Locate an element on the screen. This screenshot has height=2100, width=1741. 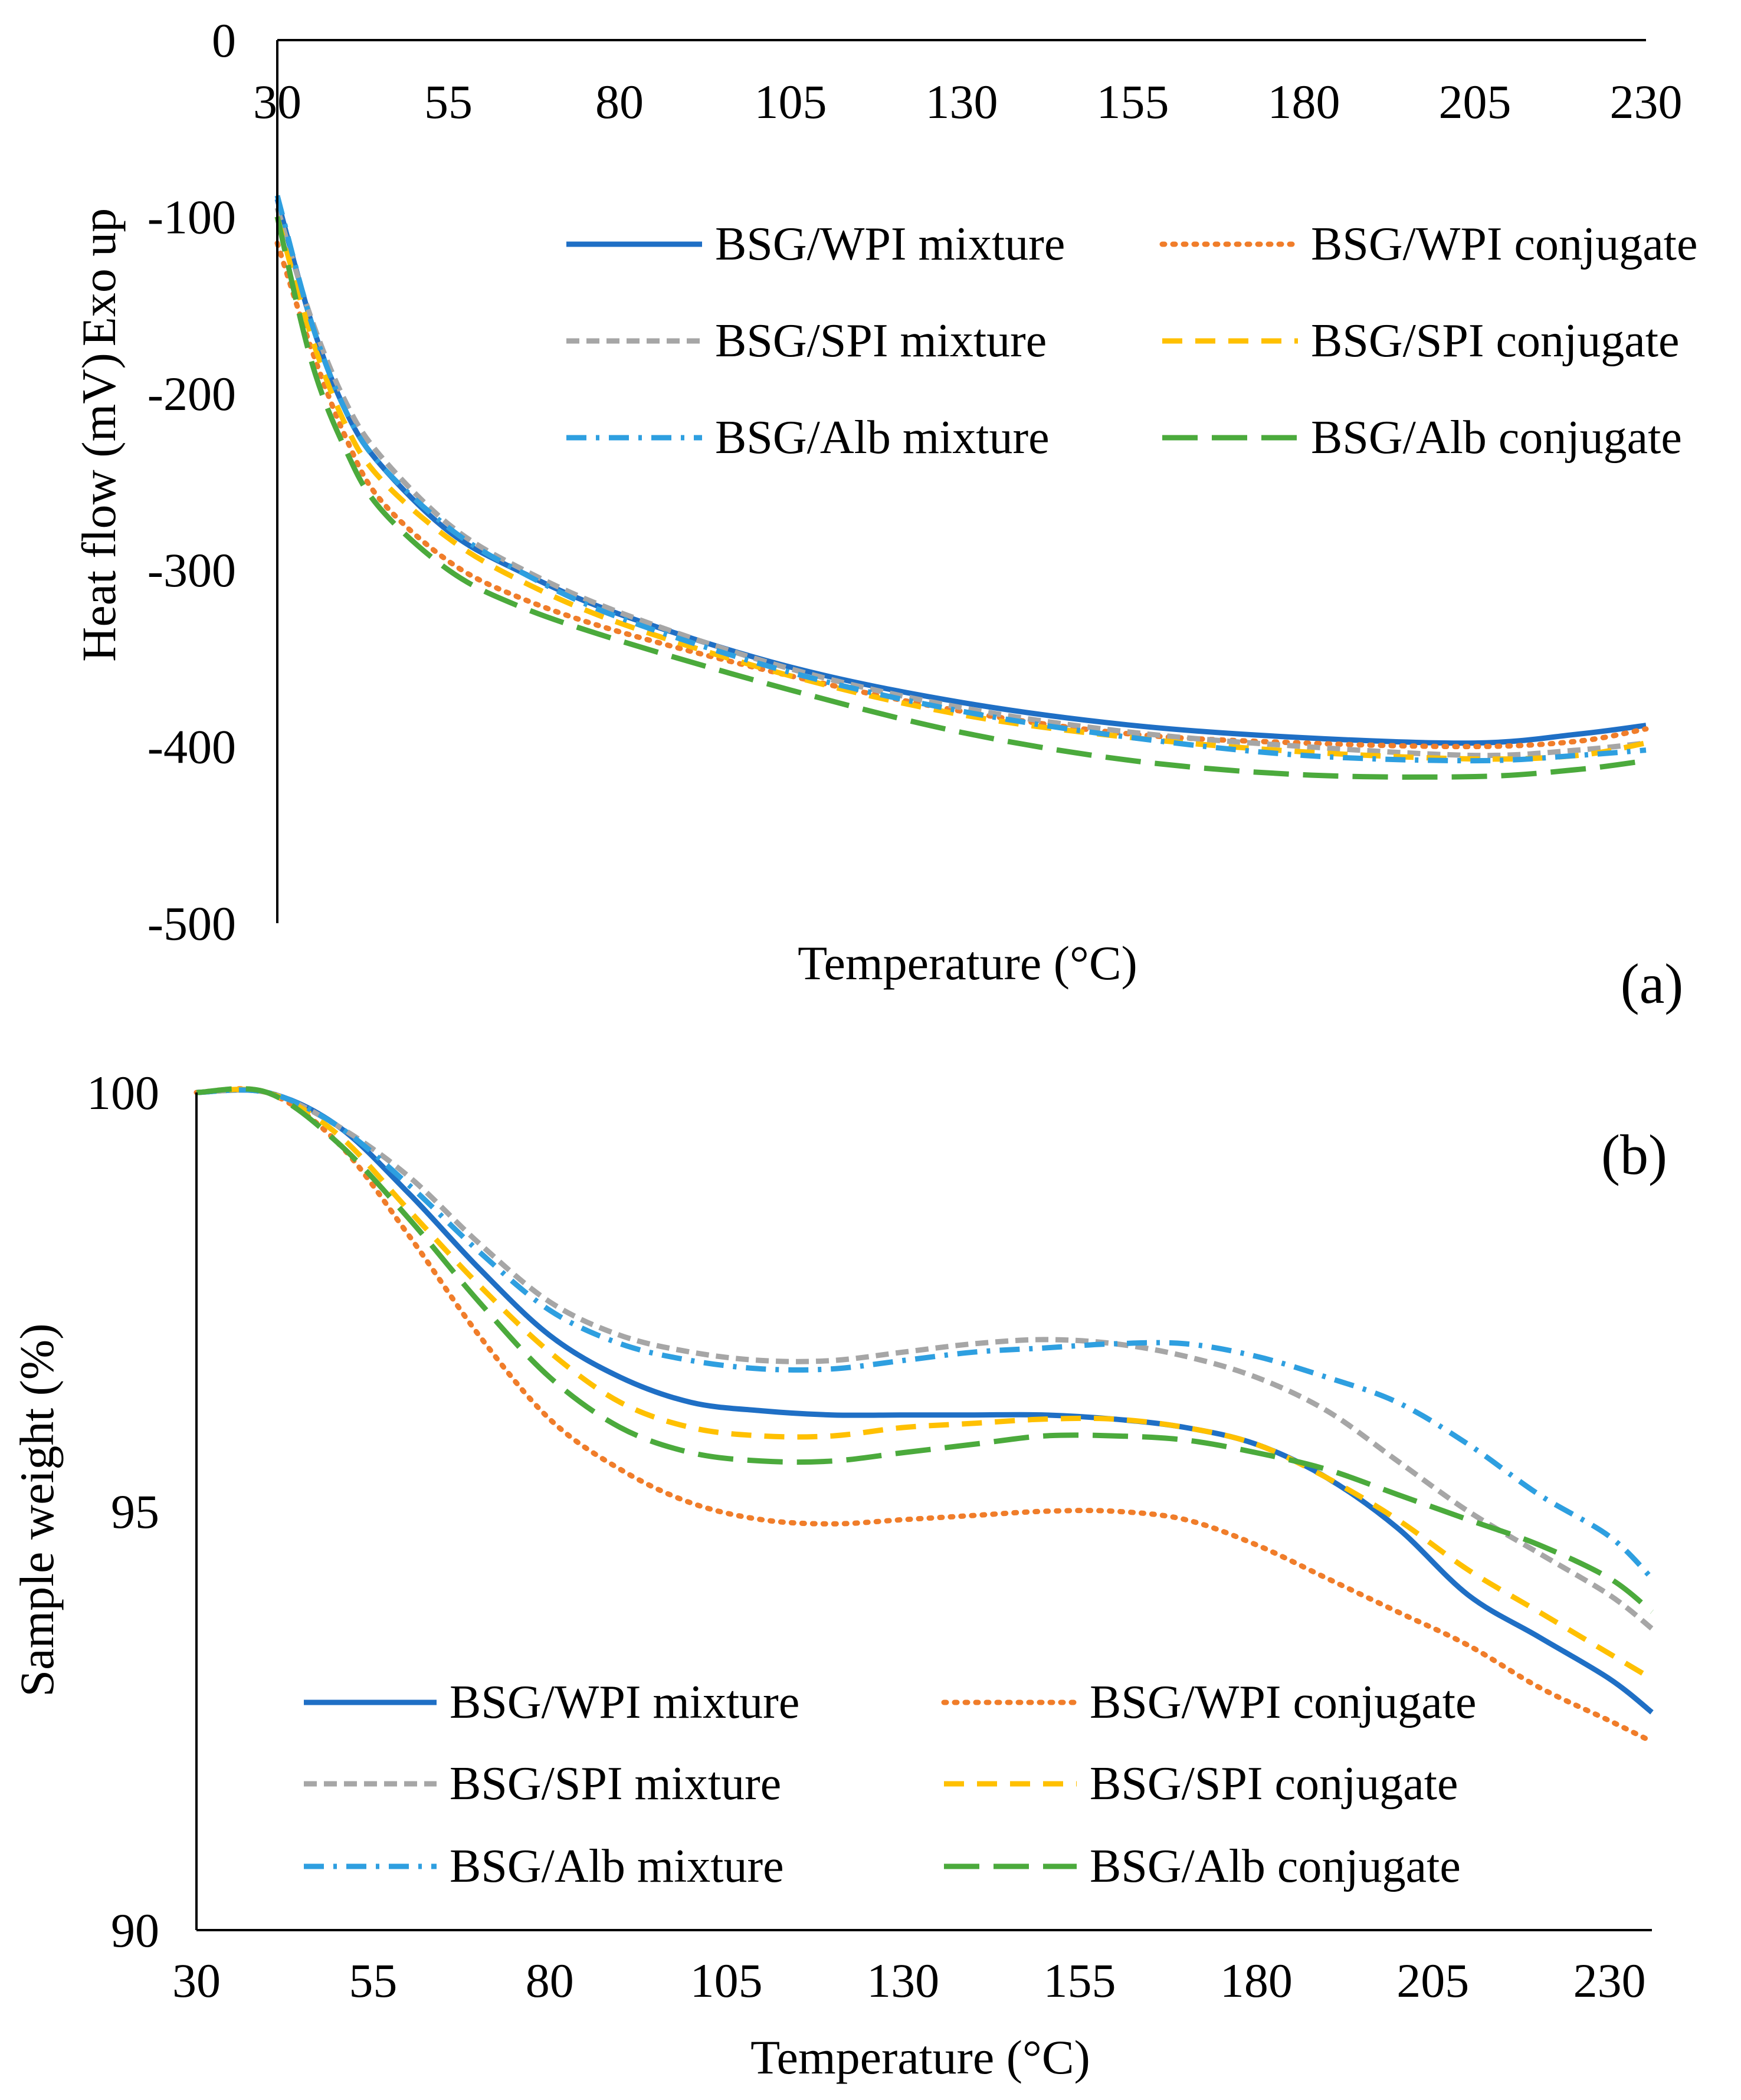
panel-a-x-tick-55: 55 is located at coordinates (448, 102).